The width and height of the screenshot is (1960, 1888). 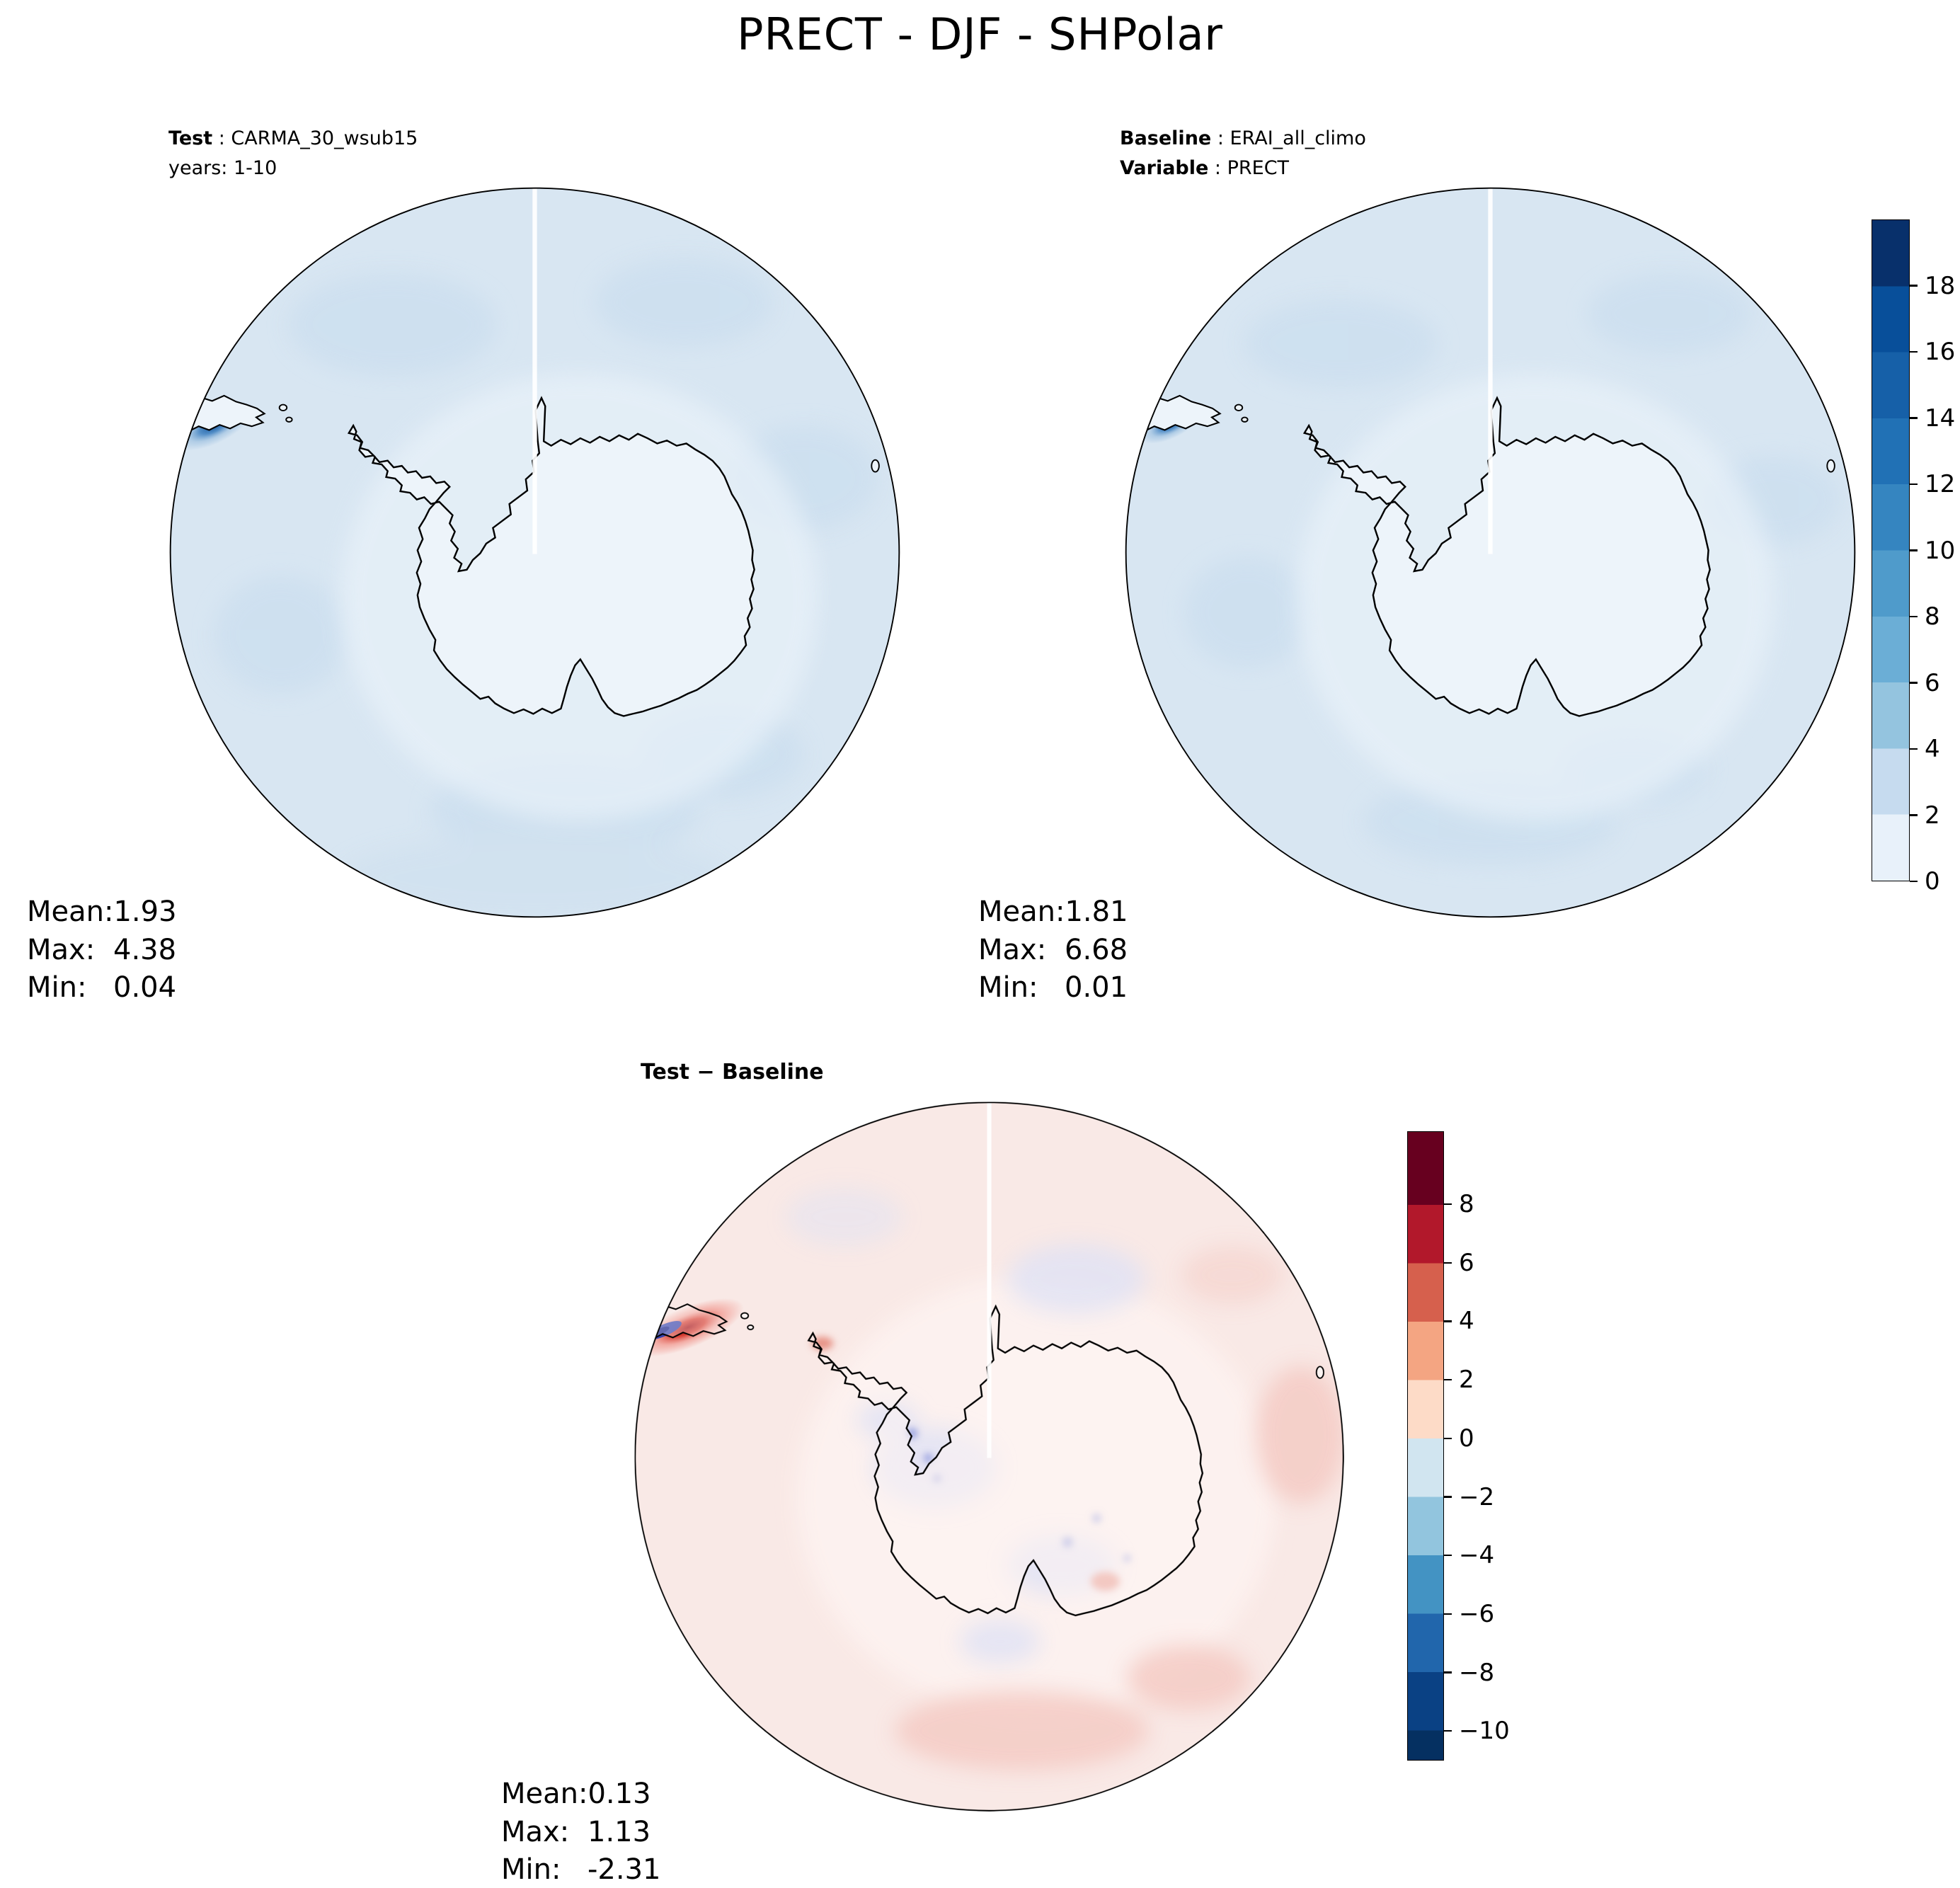 I want to click on colorbar-tick-label: −2, so click(x=1477, y=1497).